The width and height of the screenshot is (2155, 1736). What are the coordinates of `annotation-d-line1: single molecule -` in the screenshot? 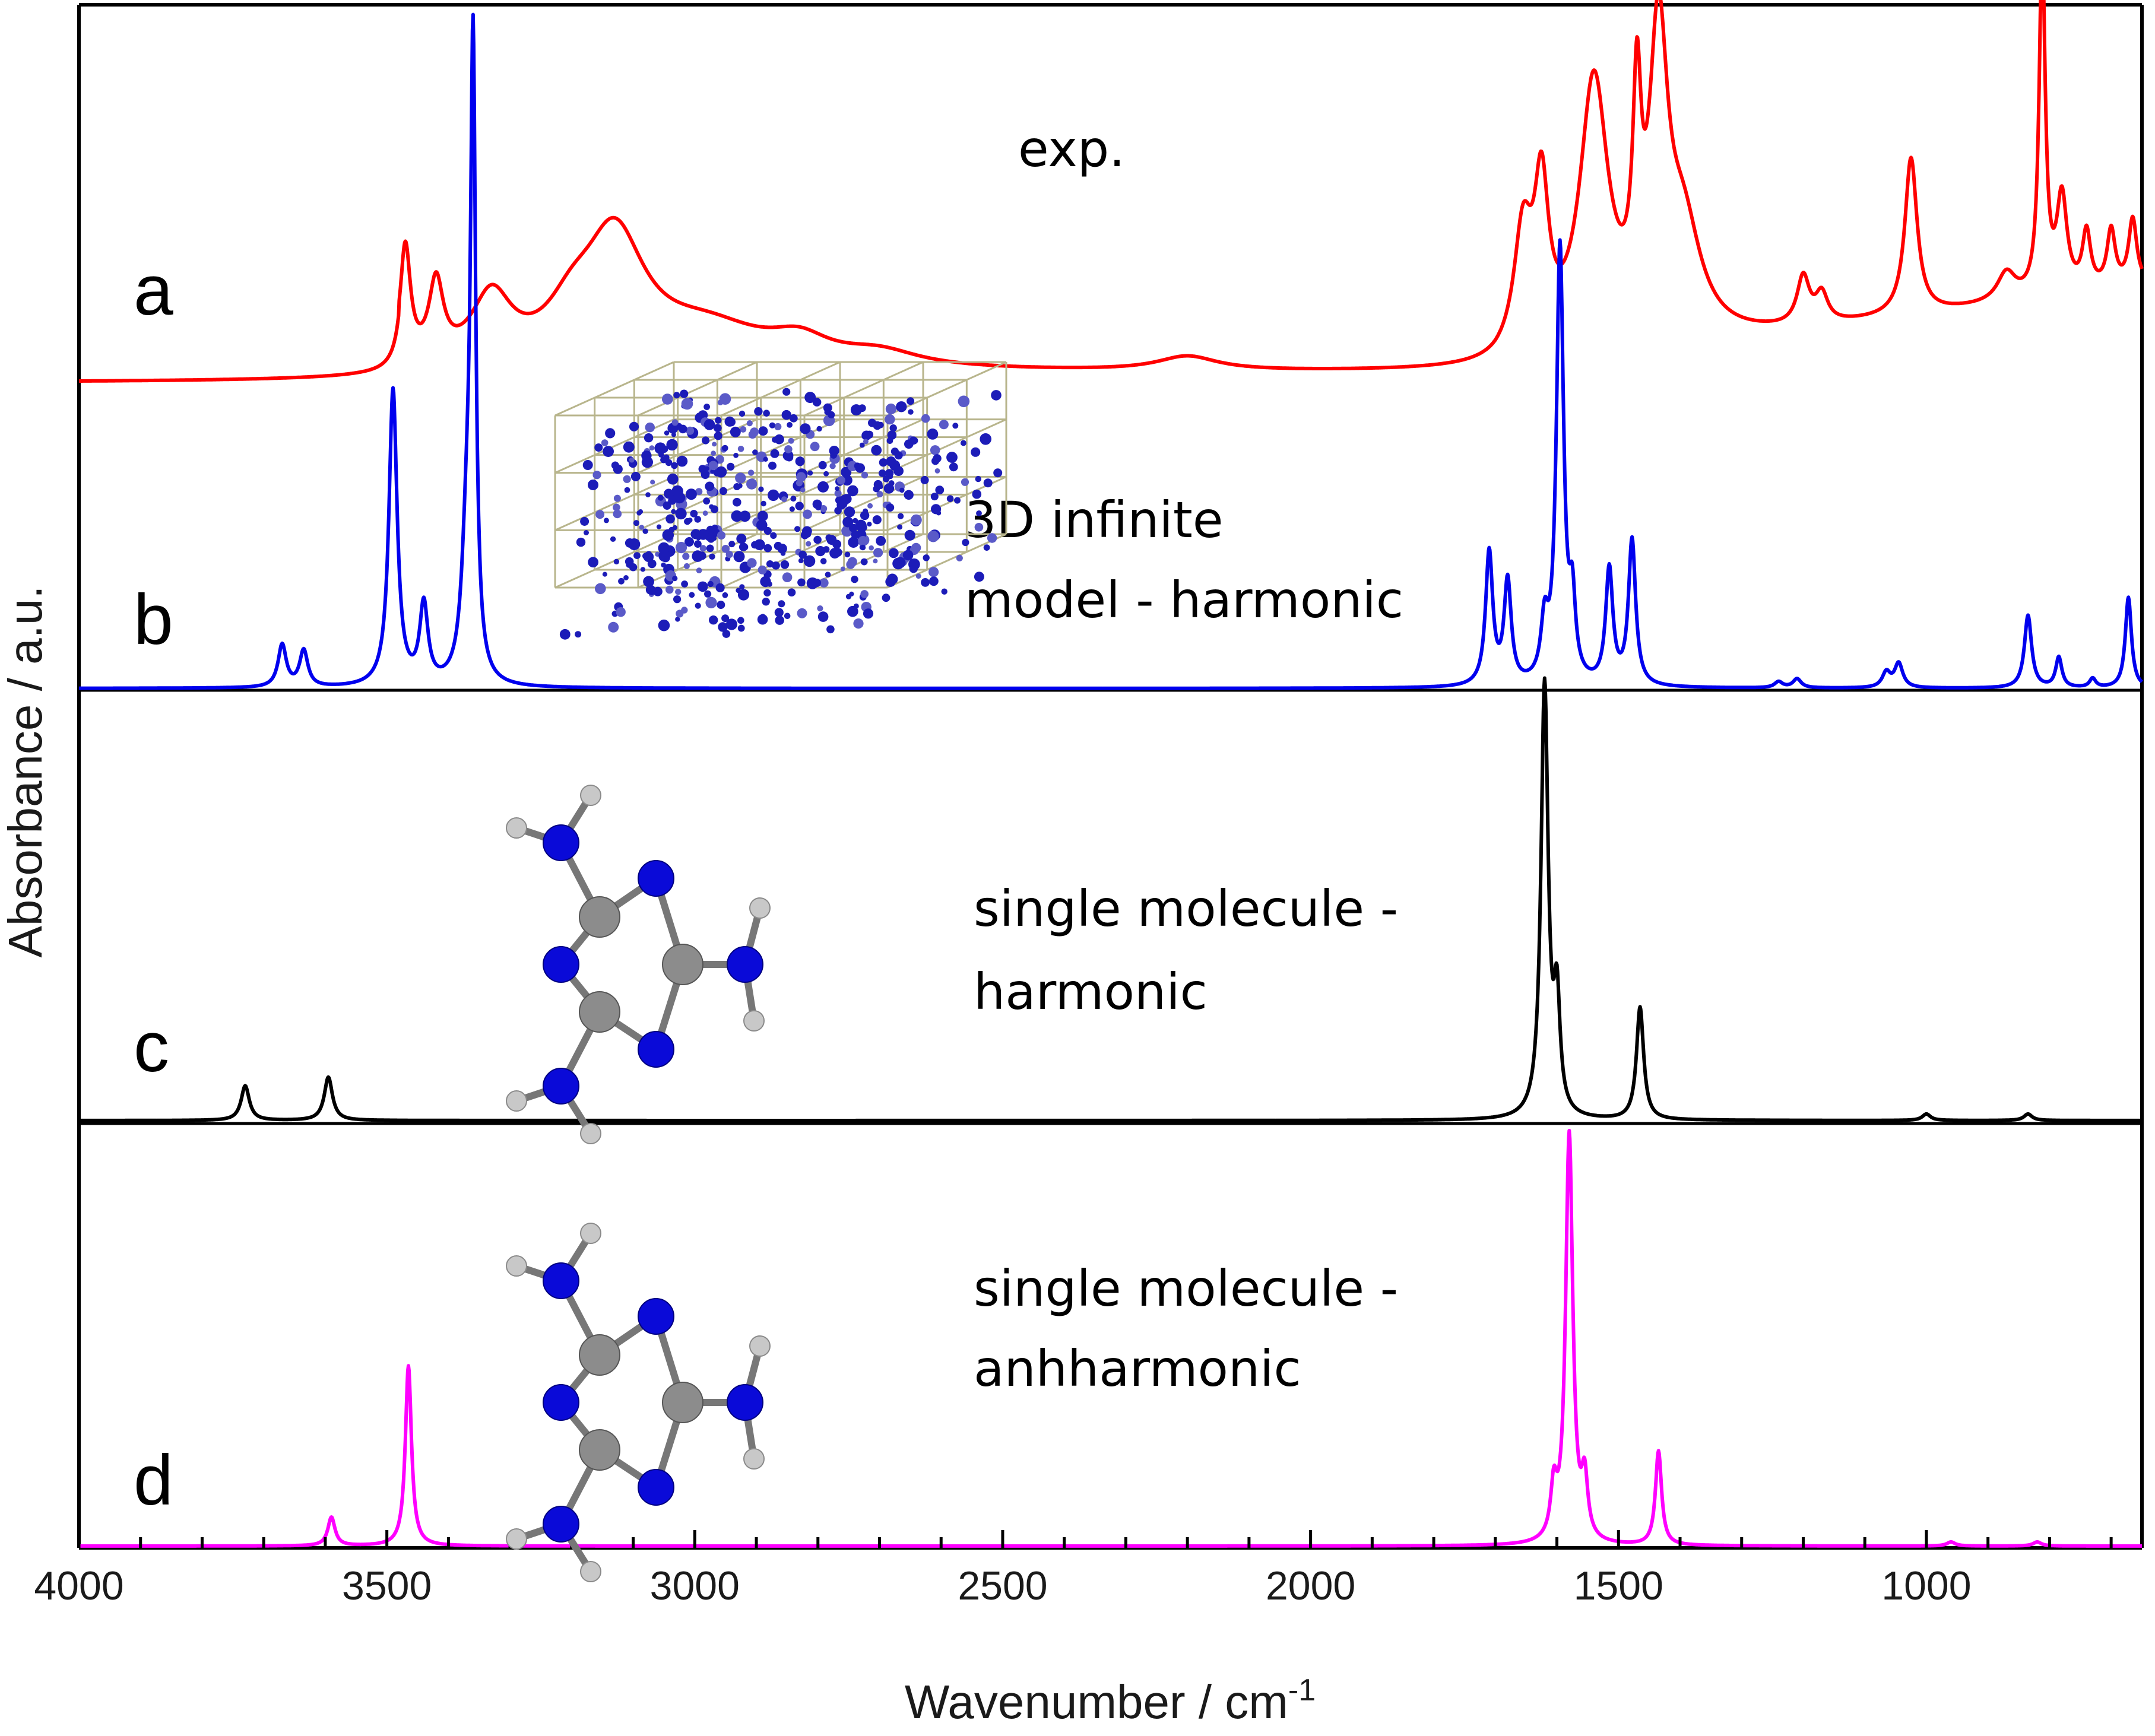 It's located at (1186, 1288).